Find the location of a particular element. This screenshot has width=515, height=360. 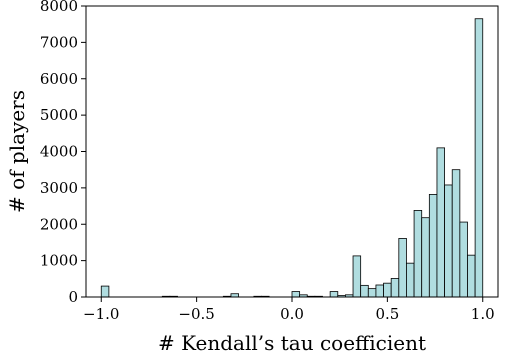

x-axis-label: # Kendall’s tau coefficient is located at coordinates (292, 343).